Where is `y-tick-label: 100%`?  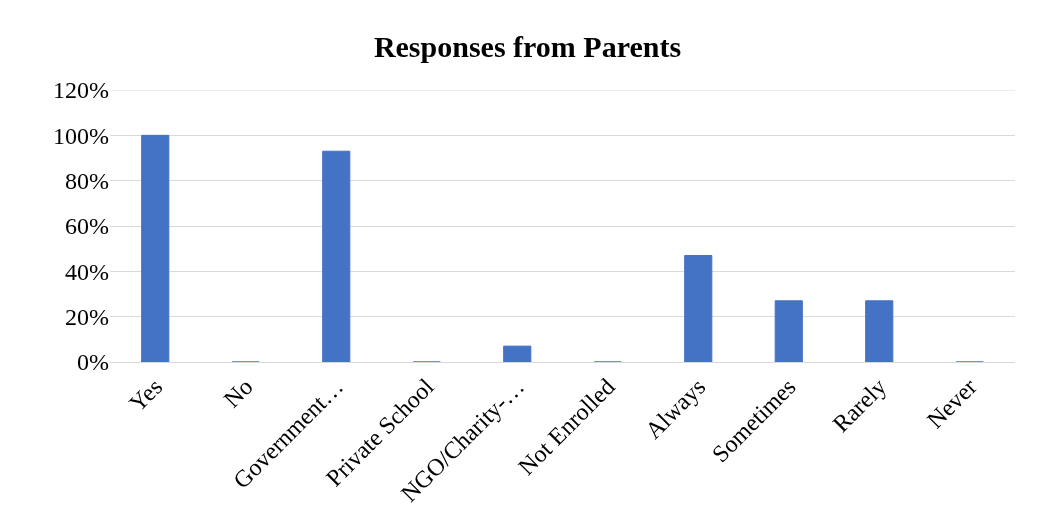
y-tick-label: 100% is located at coordinates (81, 135).